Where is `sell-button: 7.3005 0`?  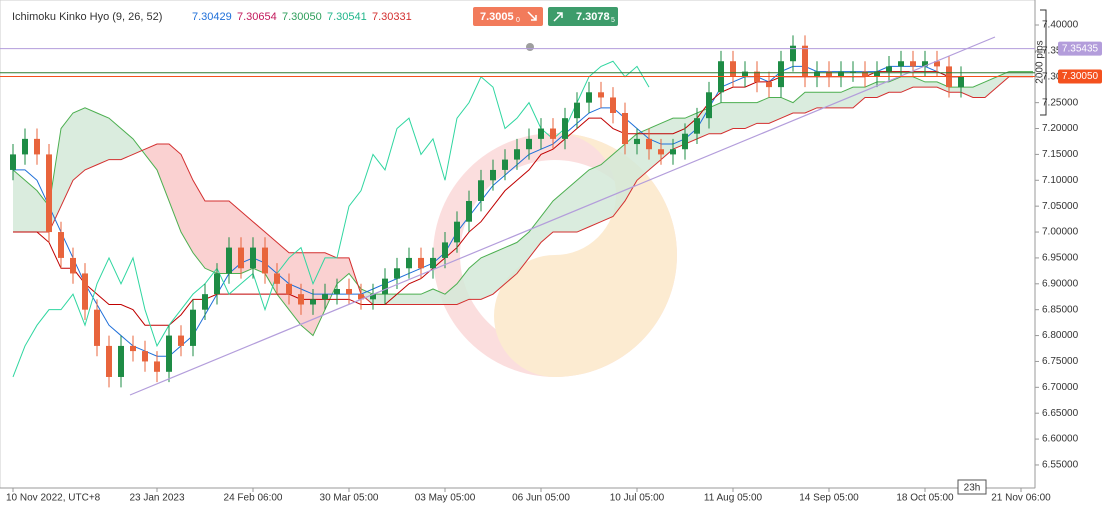
sell-button: 7.3005 0 is located at coordinates (508, 16).